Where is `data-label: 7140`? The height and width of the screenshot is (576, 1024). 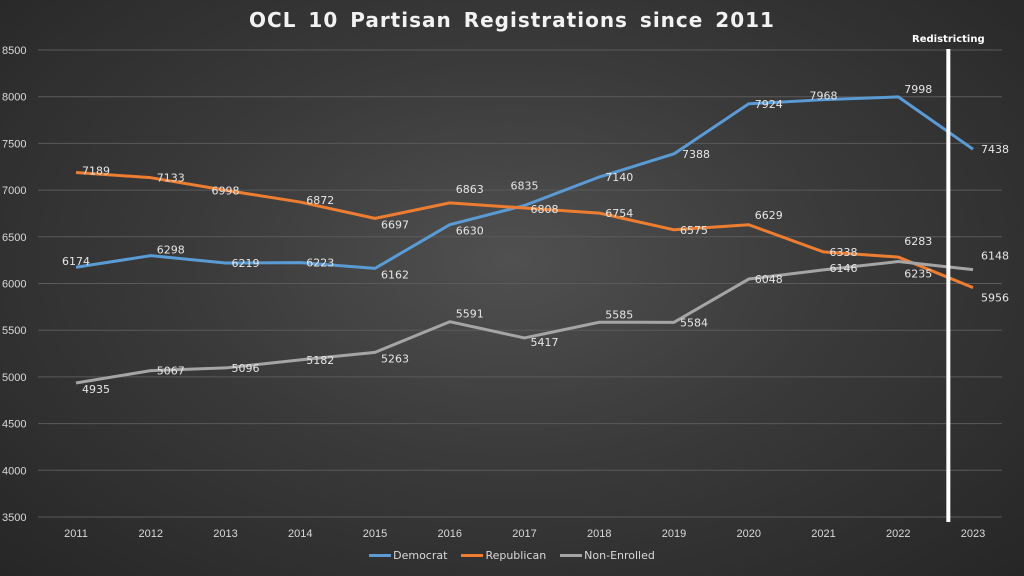 data-label: 7140 is located at coordinates (619, 177).